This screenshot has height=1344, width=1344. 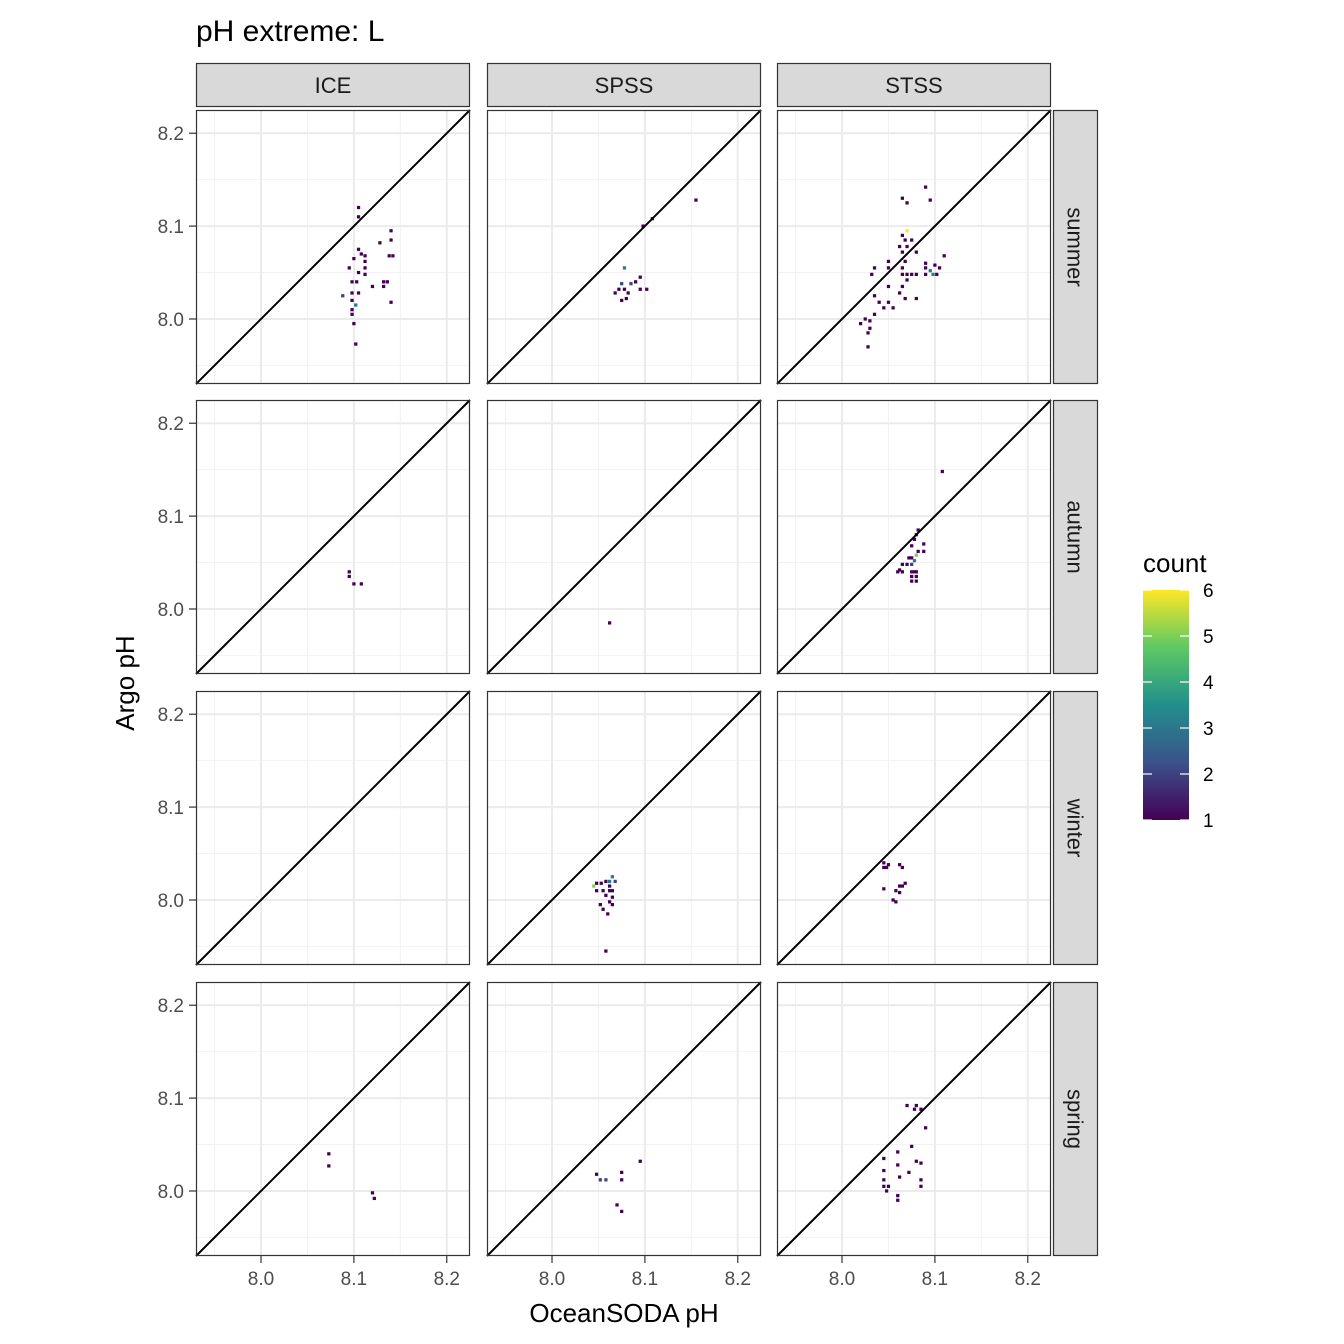 I want to click on panel-stss-autumn, so click(x=914, y=537).